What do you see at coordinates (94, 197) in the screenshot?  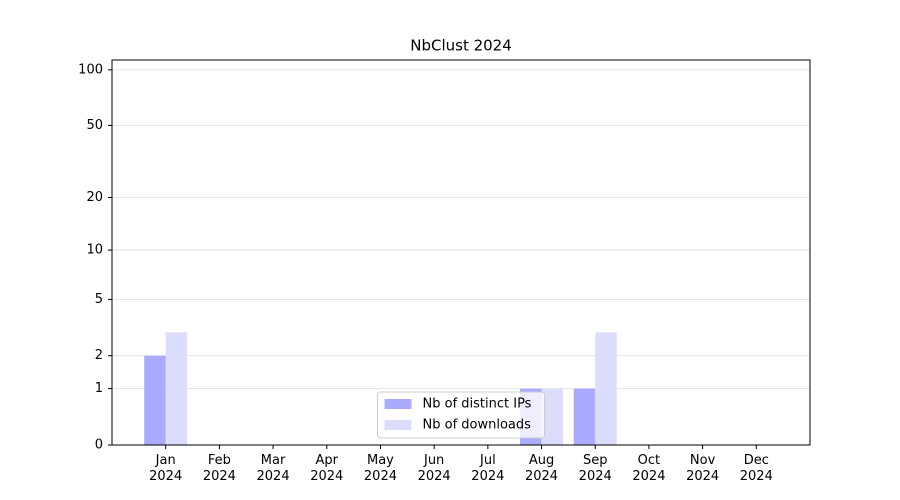 I see `y-tick-label: 20` at bounding box center [94, 197].